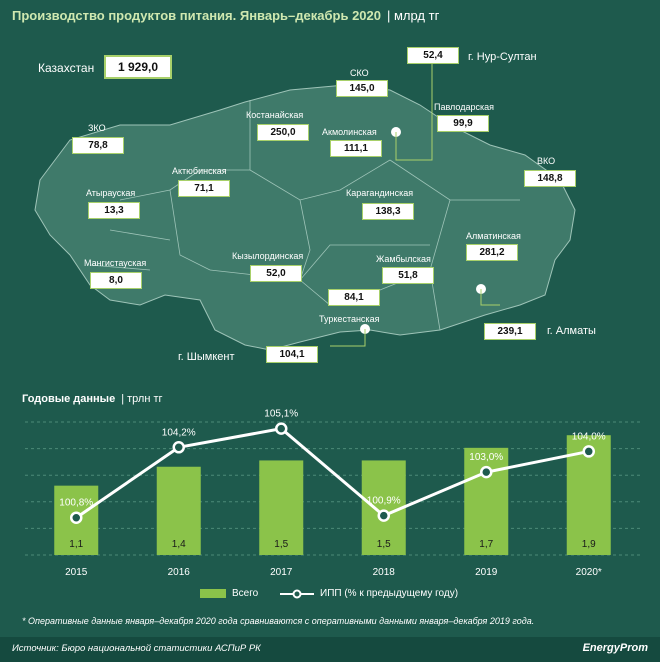 The width and height of the screenshot is (660, 662). Describe the element at coordinates (245, 593) in the screenshot. I see `legend-label-total: Всего` at that location.